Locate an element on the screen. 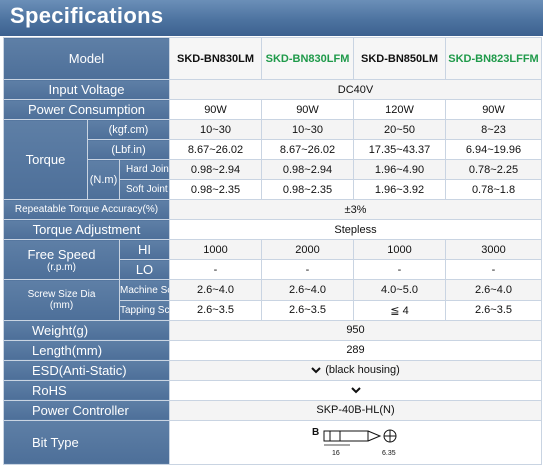 The width and height of the screenshot is (543, 468). power-value-4: 90W is located at coordinates (493, 110).